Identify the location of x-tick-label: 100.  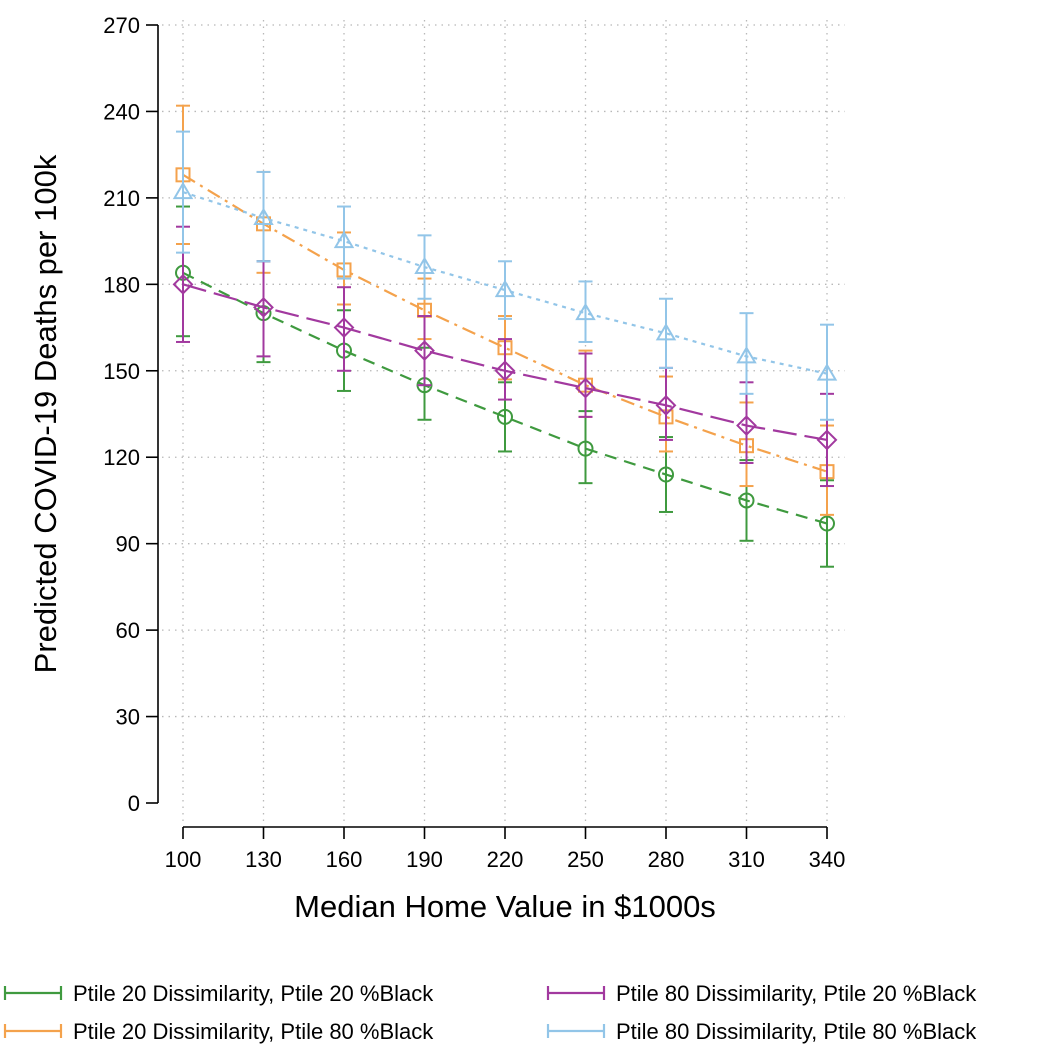
(183, 859).